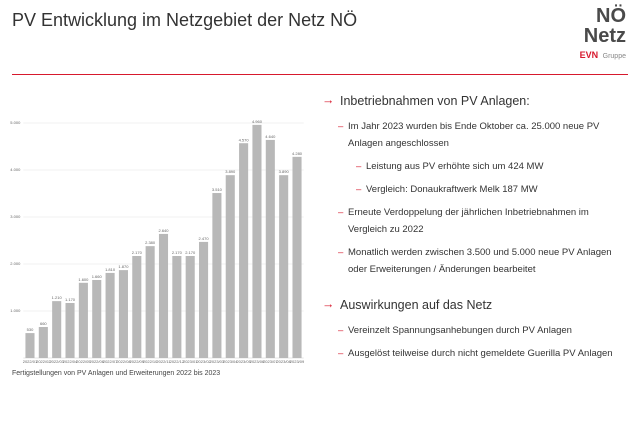 The height and width of the screenshot is (443, 640). What do you see at coordinates (15, 169) in the screenshot?
I see `y-tick-label: 4.000` at bounding box center [15, 169].